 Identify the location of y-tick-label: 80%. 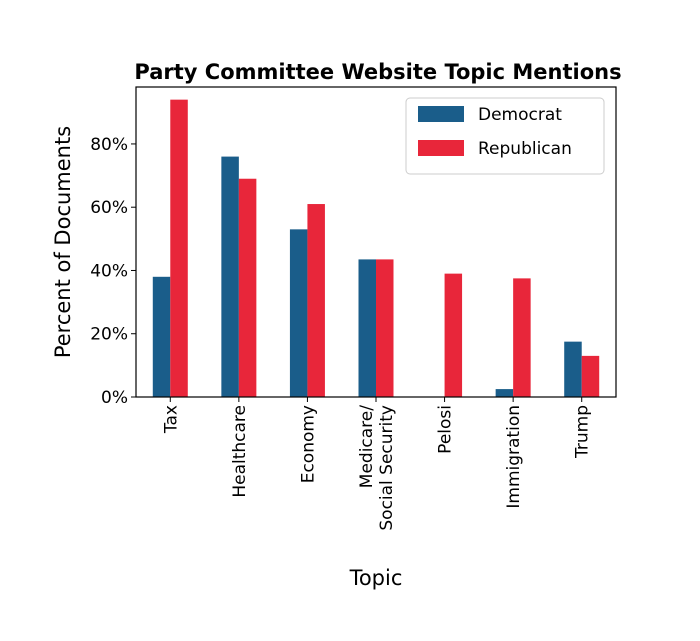
(109, 145).